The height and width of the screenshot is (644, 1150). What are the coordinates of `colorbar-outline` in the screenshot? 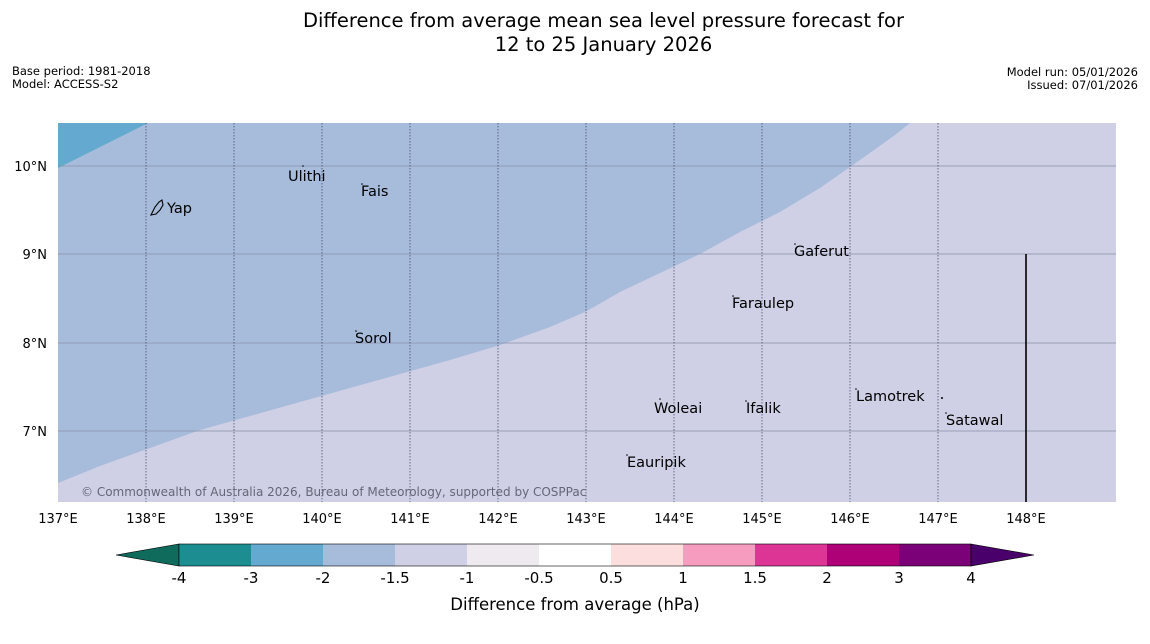 It's located at (575, 555).